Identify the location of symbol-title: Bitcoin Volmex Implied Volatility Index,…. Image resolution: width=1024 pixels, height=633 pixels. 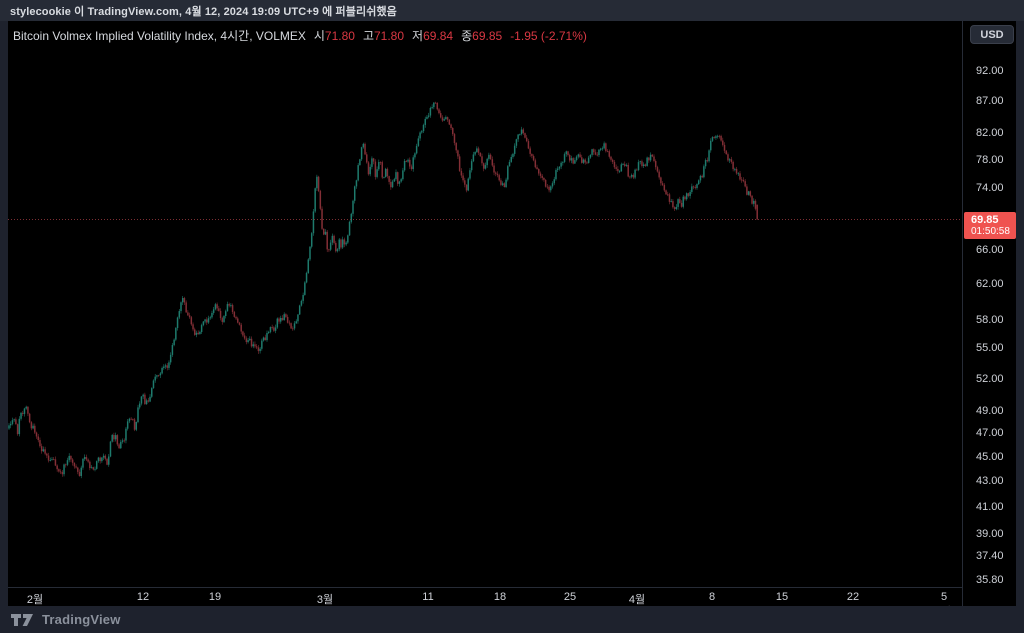
(159, 36).